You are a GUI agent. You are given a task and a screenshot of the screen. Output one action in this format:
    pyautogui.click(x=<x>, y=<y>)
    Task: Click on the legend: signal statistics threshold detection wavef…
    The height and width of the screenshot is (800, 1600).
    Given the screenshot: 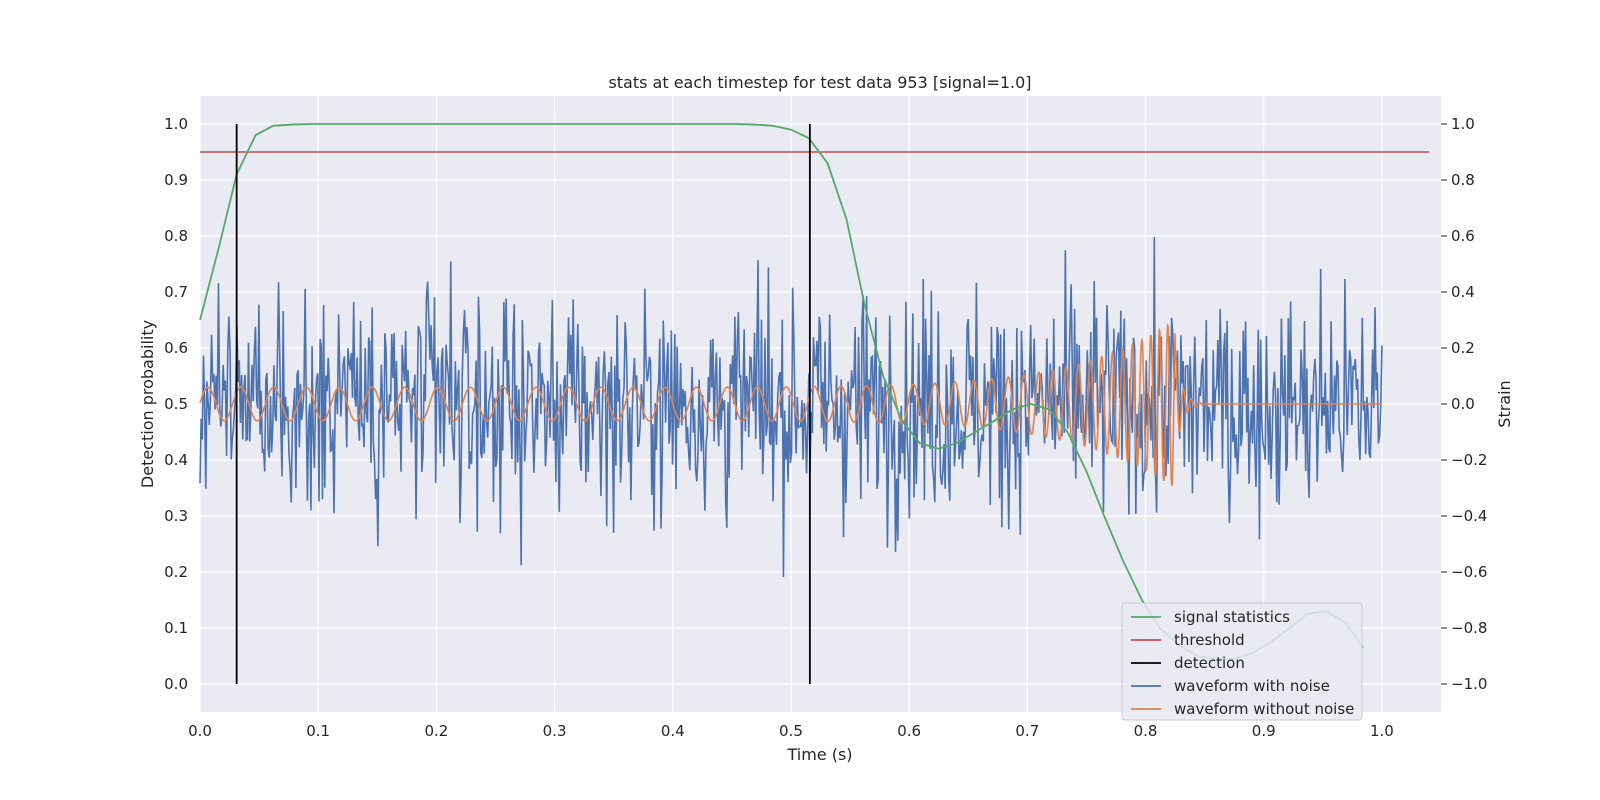 What is the action you would take?
    pyautogui.click(x=1242, y=661)
    